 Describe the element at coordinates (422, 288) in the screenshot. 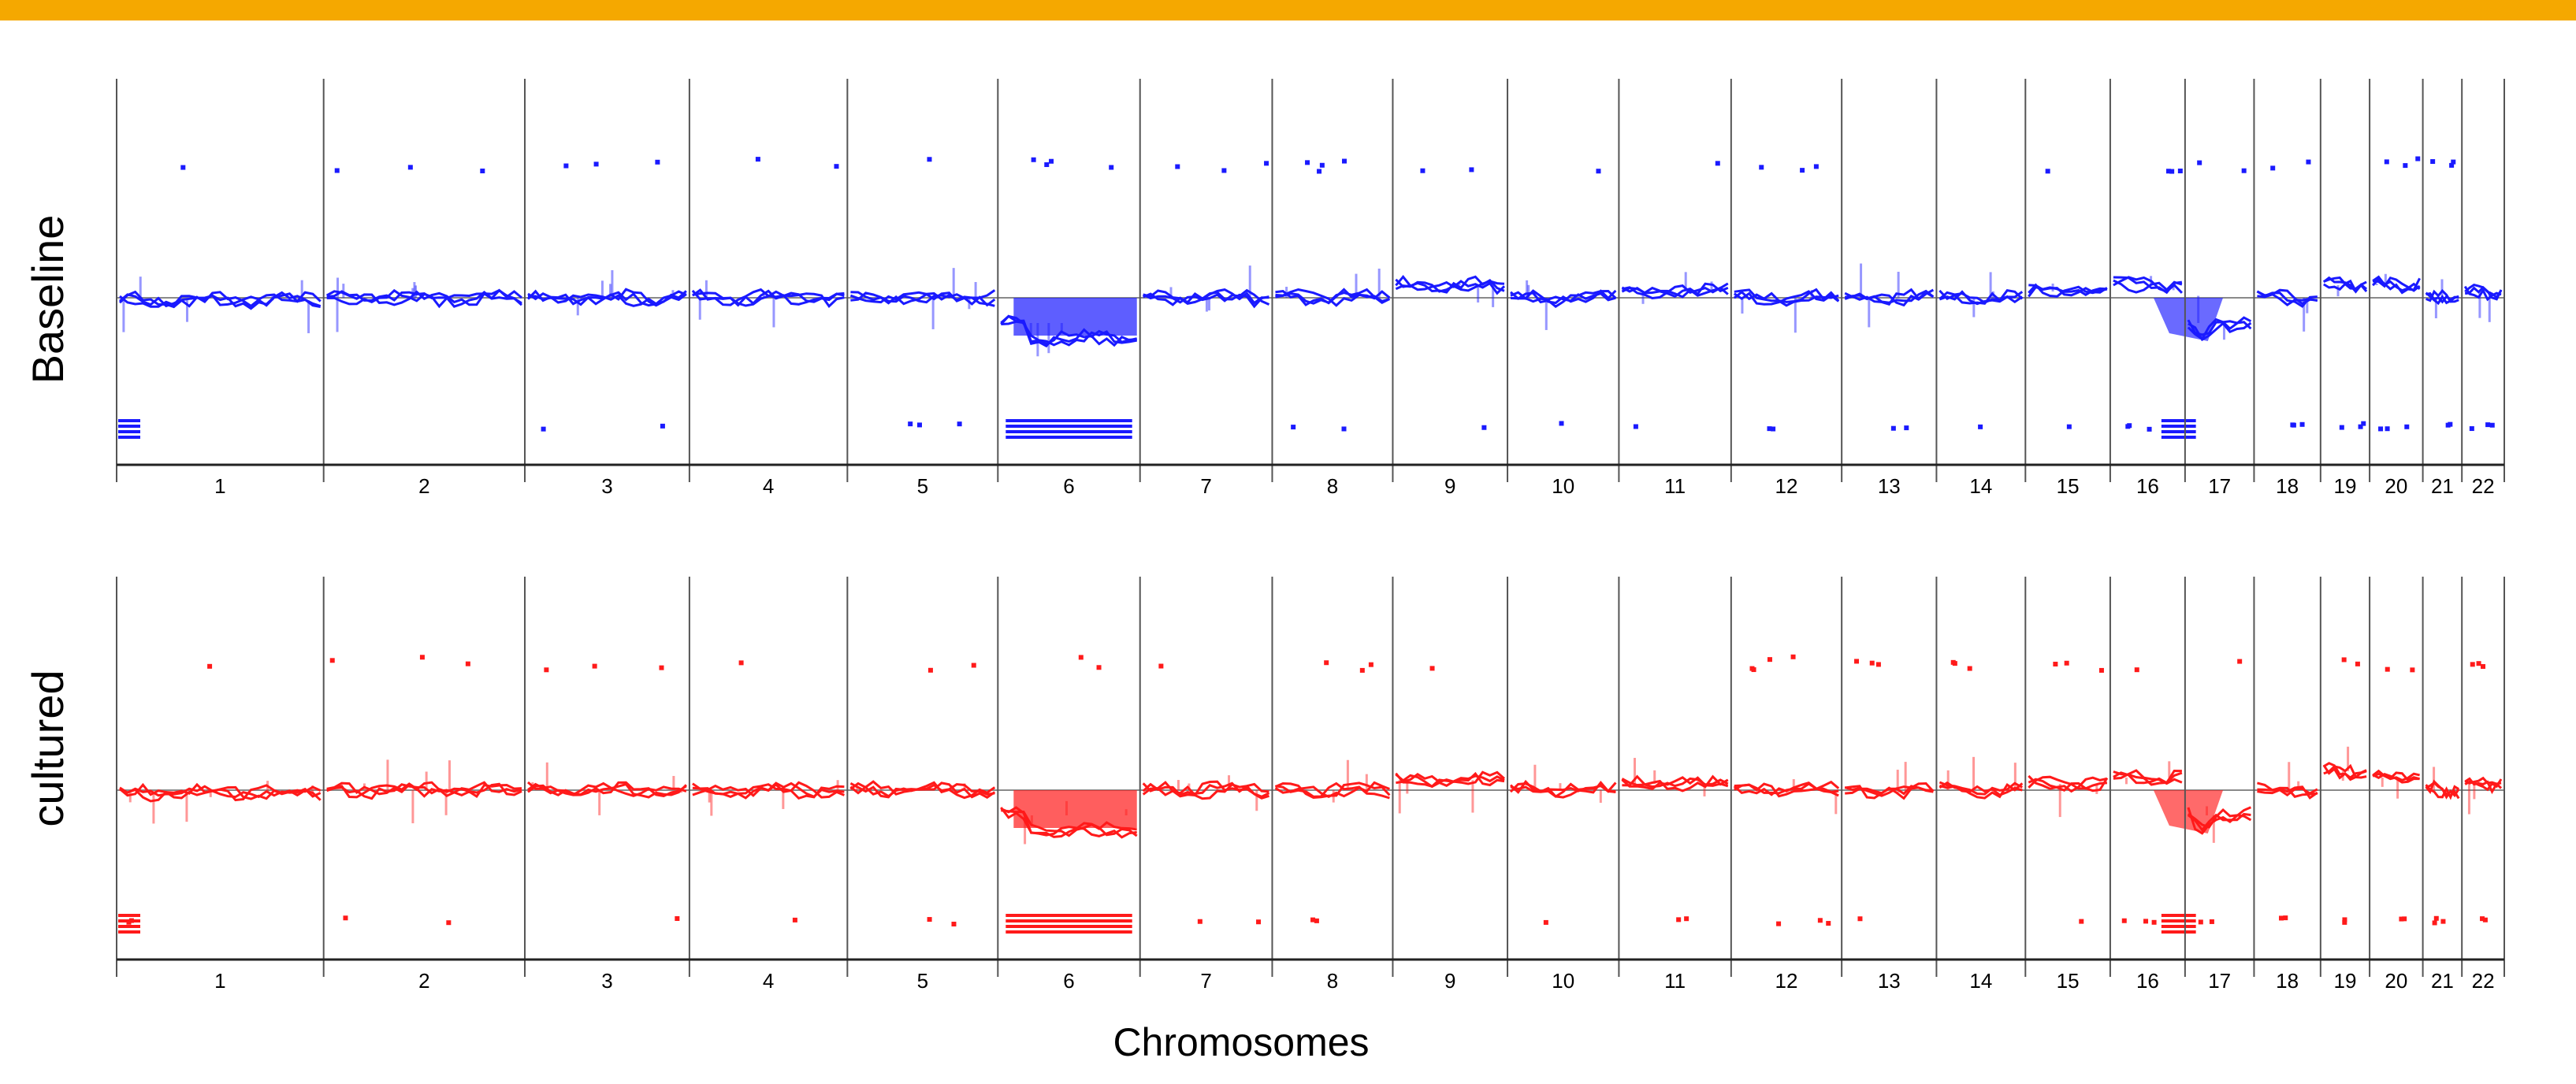

I see `baseline-chrom-2: 2` at that location.